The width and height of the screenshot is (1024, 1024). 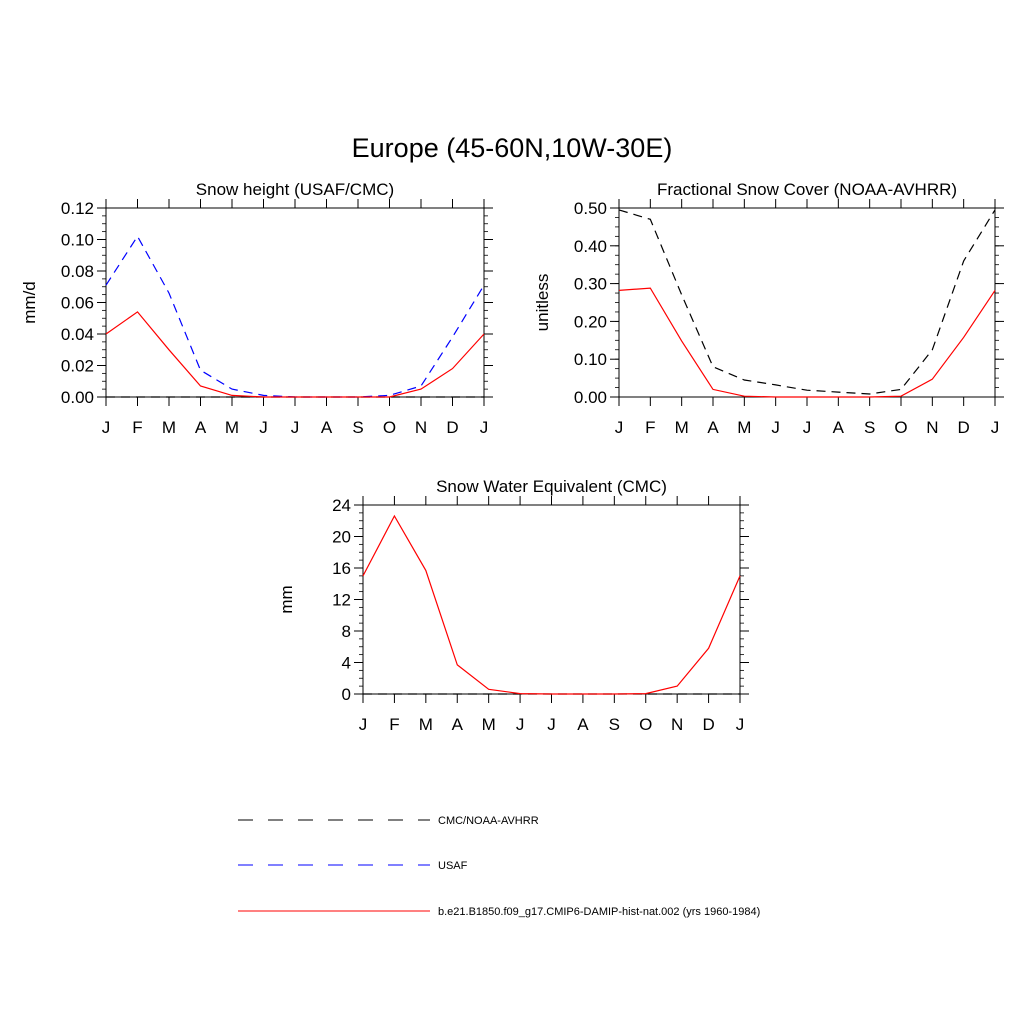 What do you see at coordinates (77, 366) in the screenshot?
I see `y-tick-label: 0.02` at bounding box center [77, 366].